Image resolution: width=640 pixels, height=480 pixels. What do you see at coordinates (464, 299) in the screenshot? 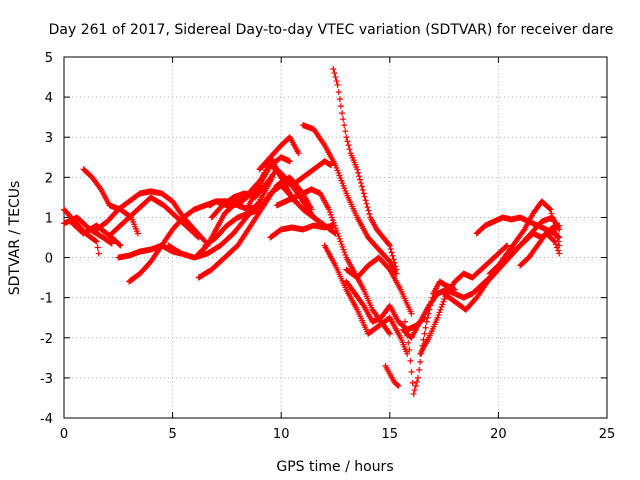
I see `series-pass-ab` at bounding box center [464, 299].